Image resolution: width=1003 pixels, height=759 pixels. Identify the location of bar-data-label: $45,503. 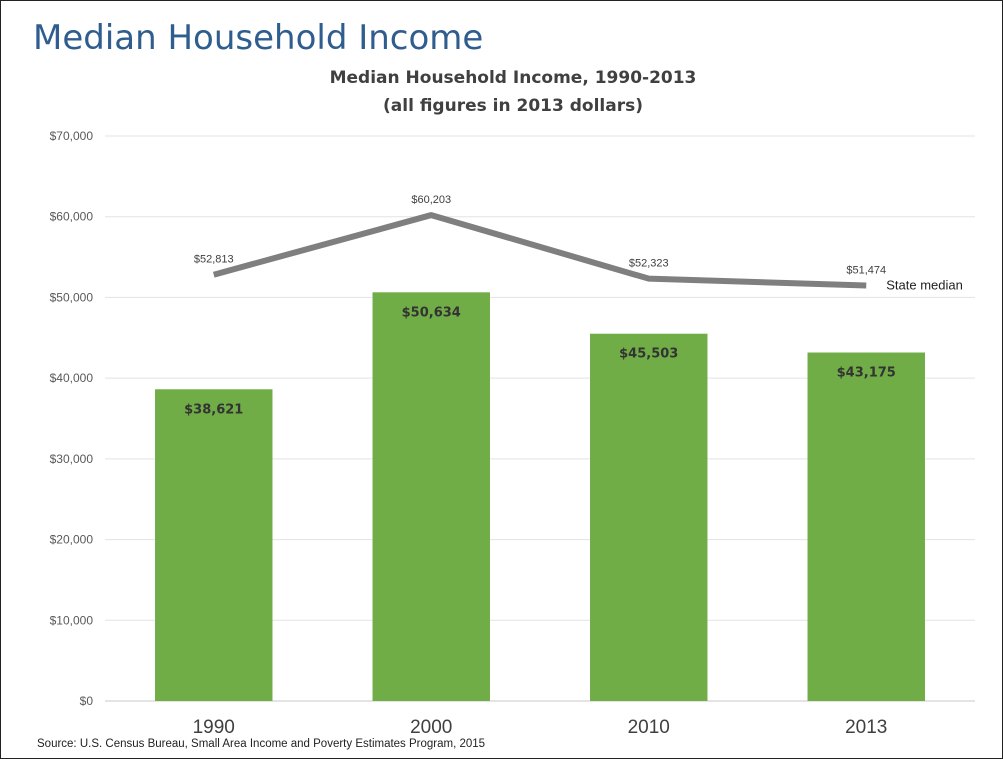
(648, 354).